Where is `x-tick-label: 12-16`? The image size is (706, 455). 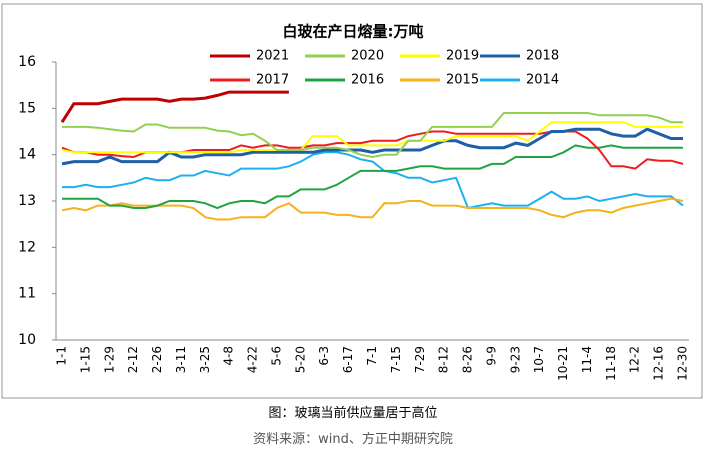 x-tick-label: 12-16 is located at coordinates (659, 363).